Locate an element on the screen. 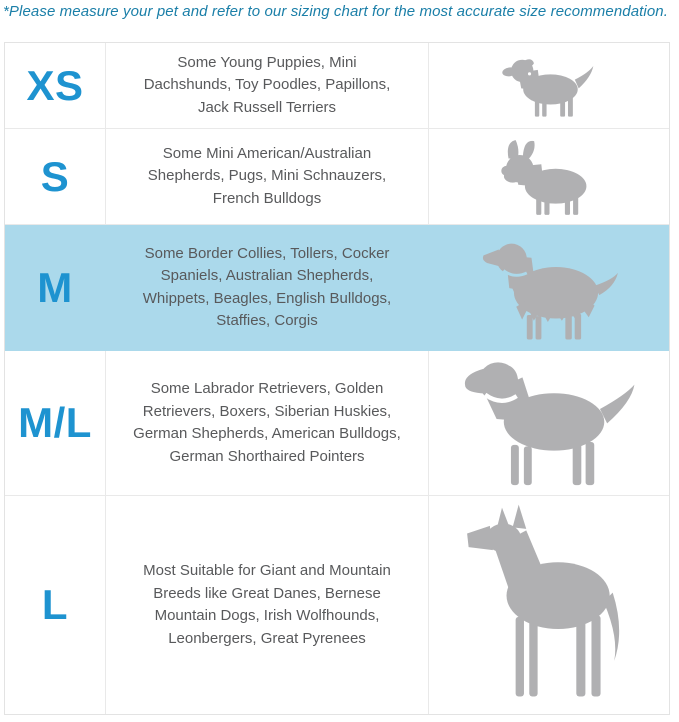 Image resolution: width=679 pixels, height=722 pixels. small-terrier-silhouette-icon is located at coordinates (548, 87).